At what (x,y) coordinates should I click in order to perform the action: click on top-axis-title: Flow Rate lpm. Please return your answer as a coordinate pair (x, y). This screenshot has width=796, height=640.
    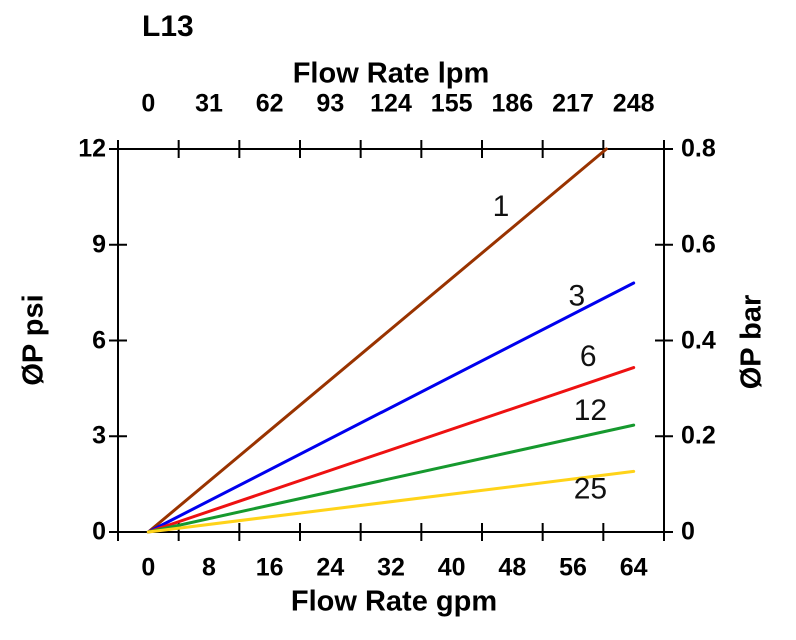
    Looking at the image, I should click on (391, 73).